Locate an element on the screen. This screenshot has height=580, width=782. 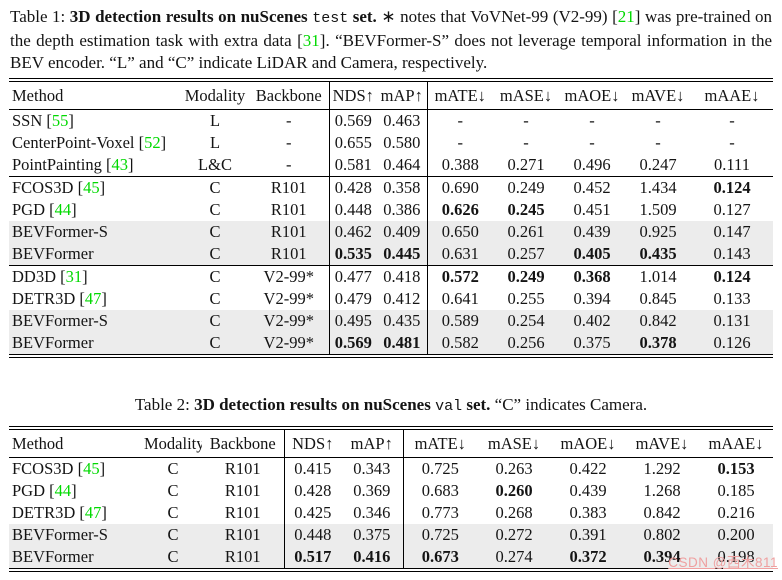
metric-cell: 0.405 is located at coordinates (592, 253).